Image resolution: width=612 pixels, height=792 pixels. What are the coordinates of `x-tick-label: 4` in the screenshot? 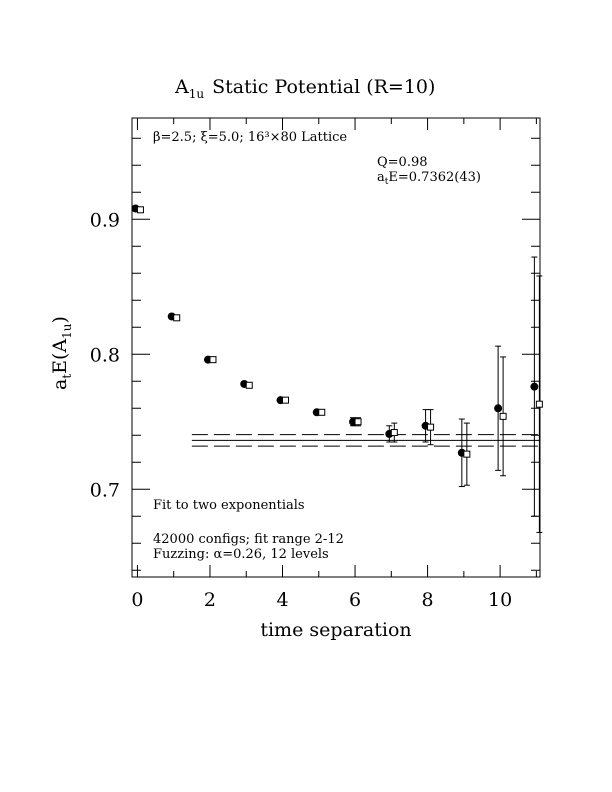 It's located at (282, 600).